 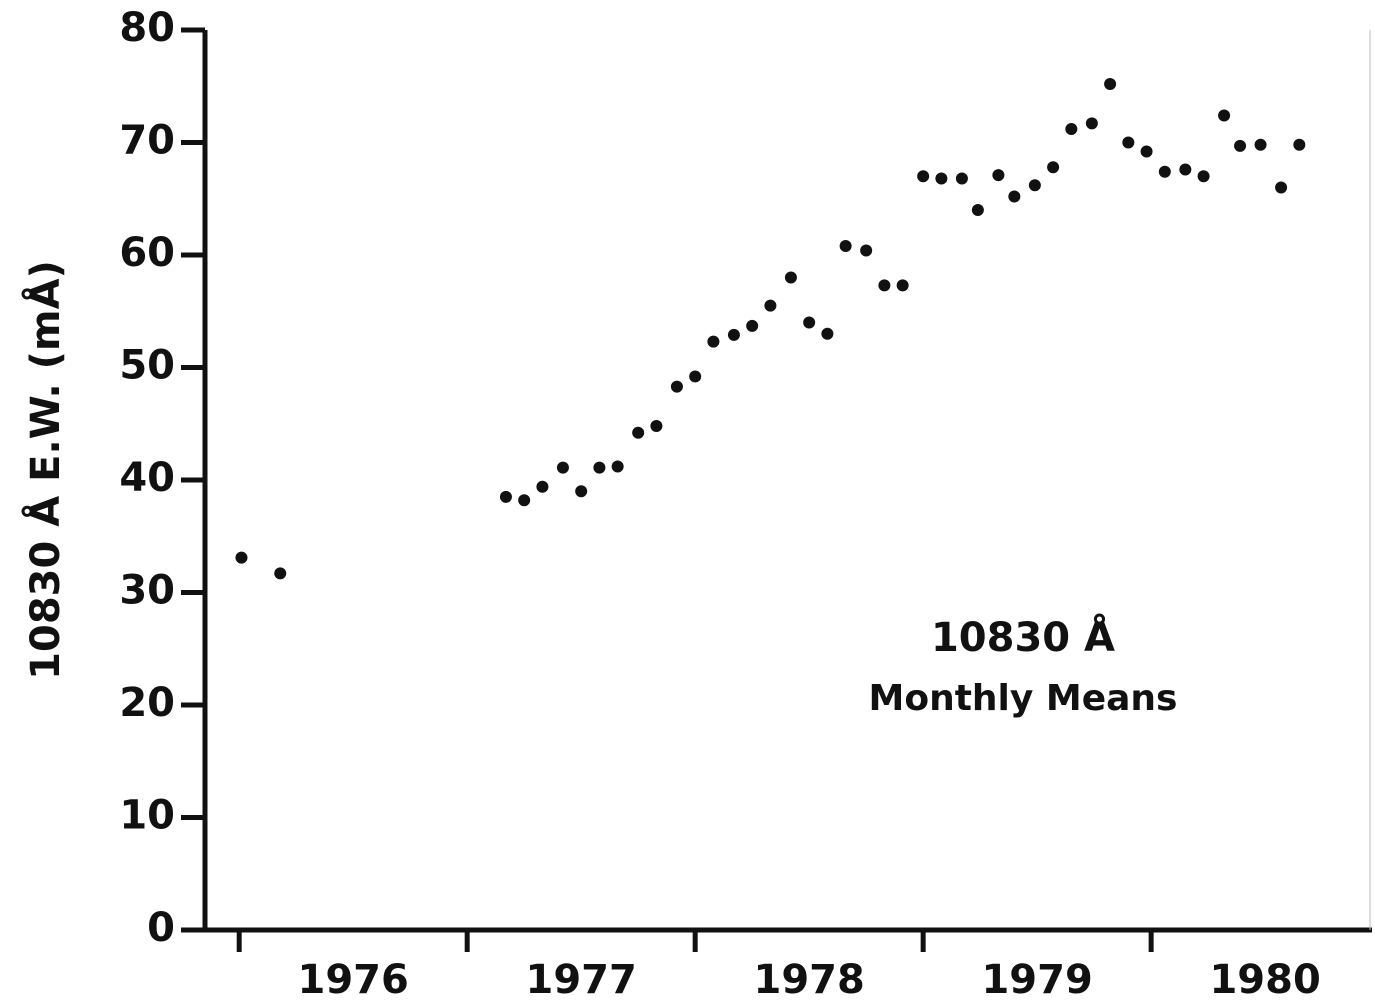 I want to click on y-tick-label: 70, so click(x=147, y=141).